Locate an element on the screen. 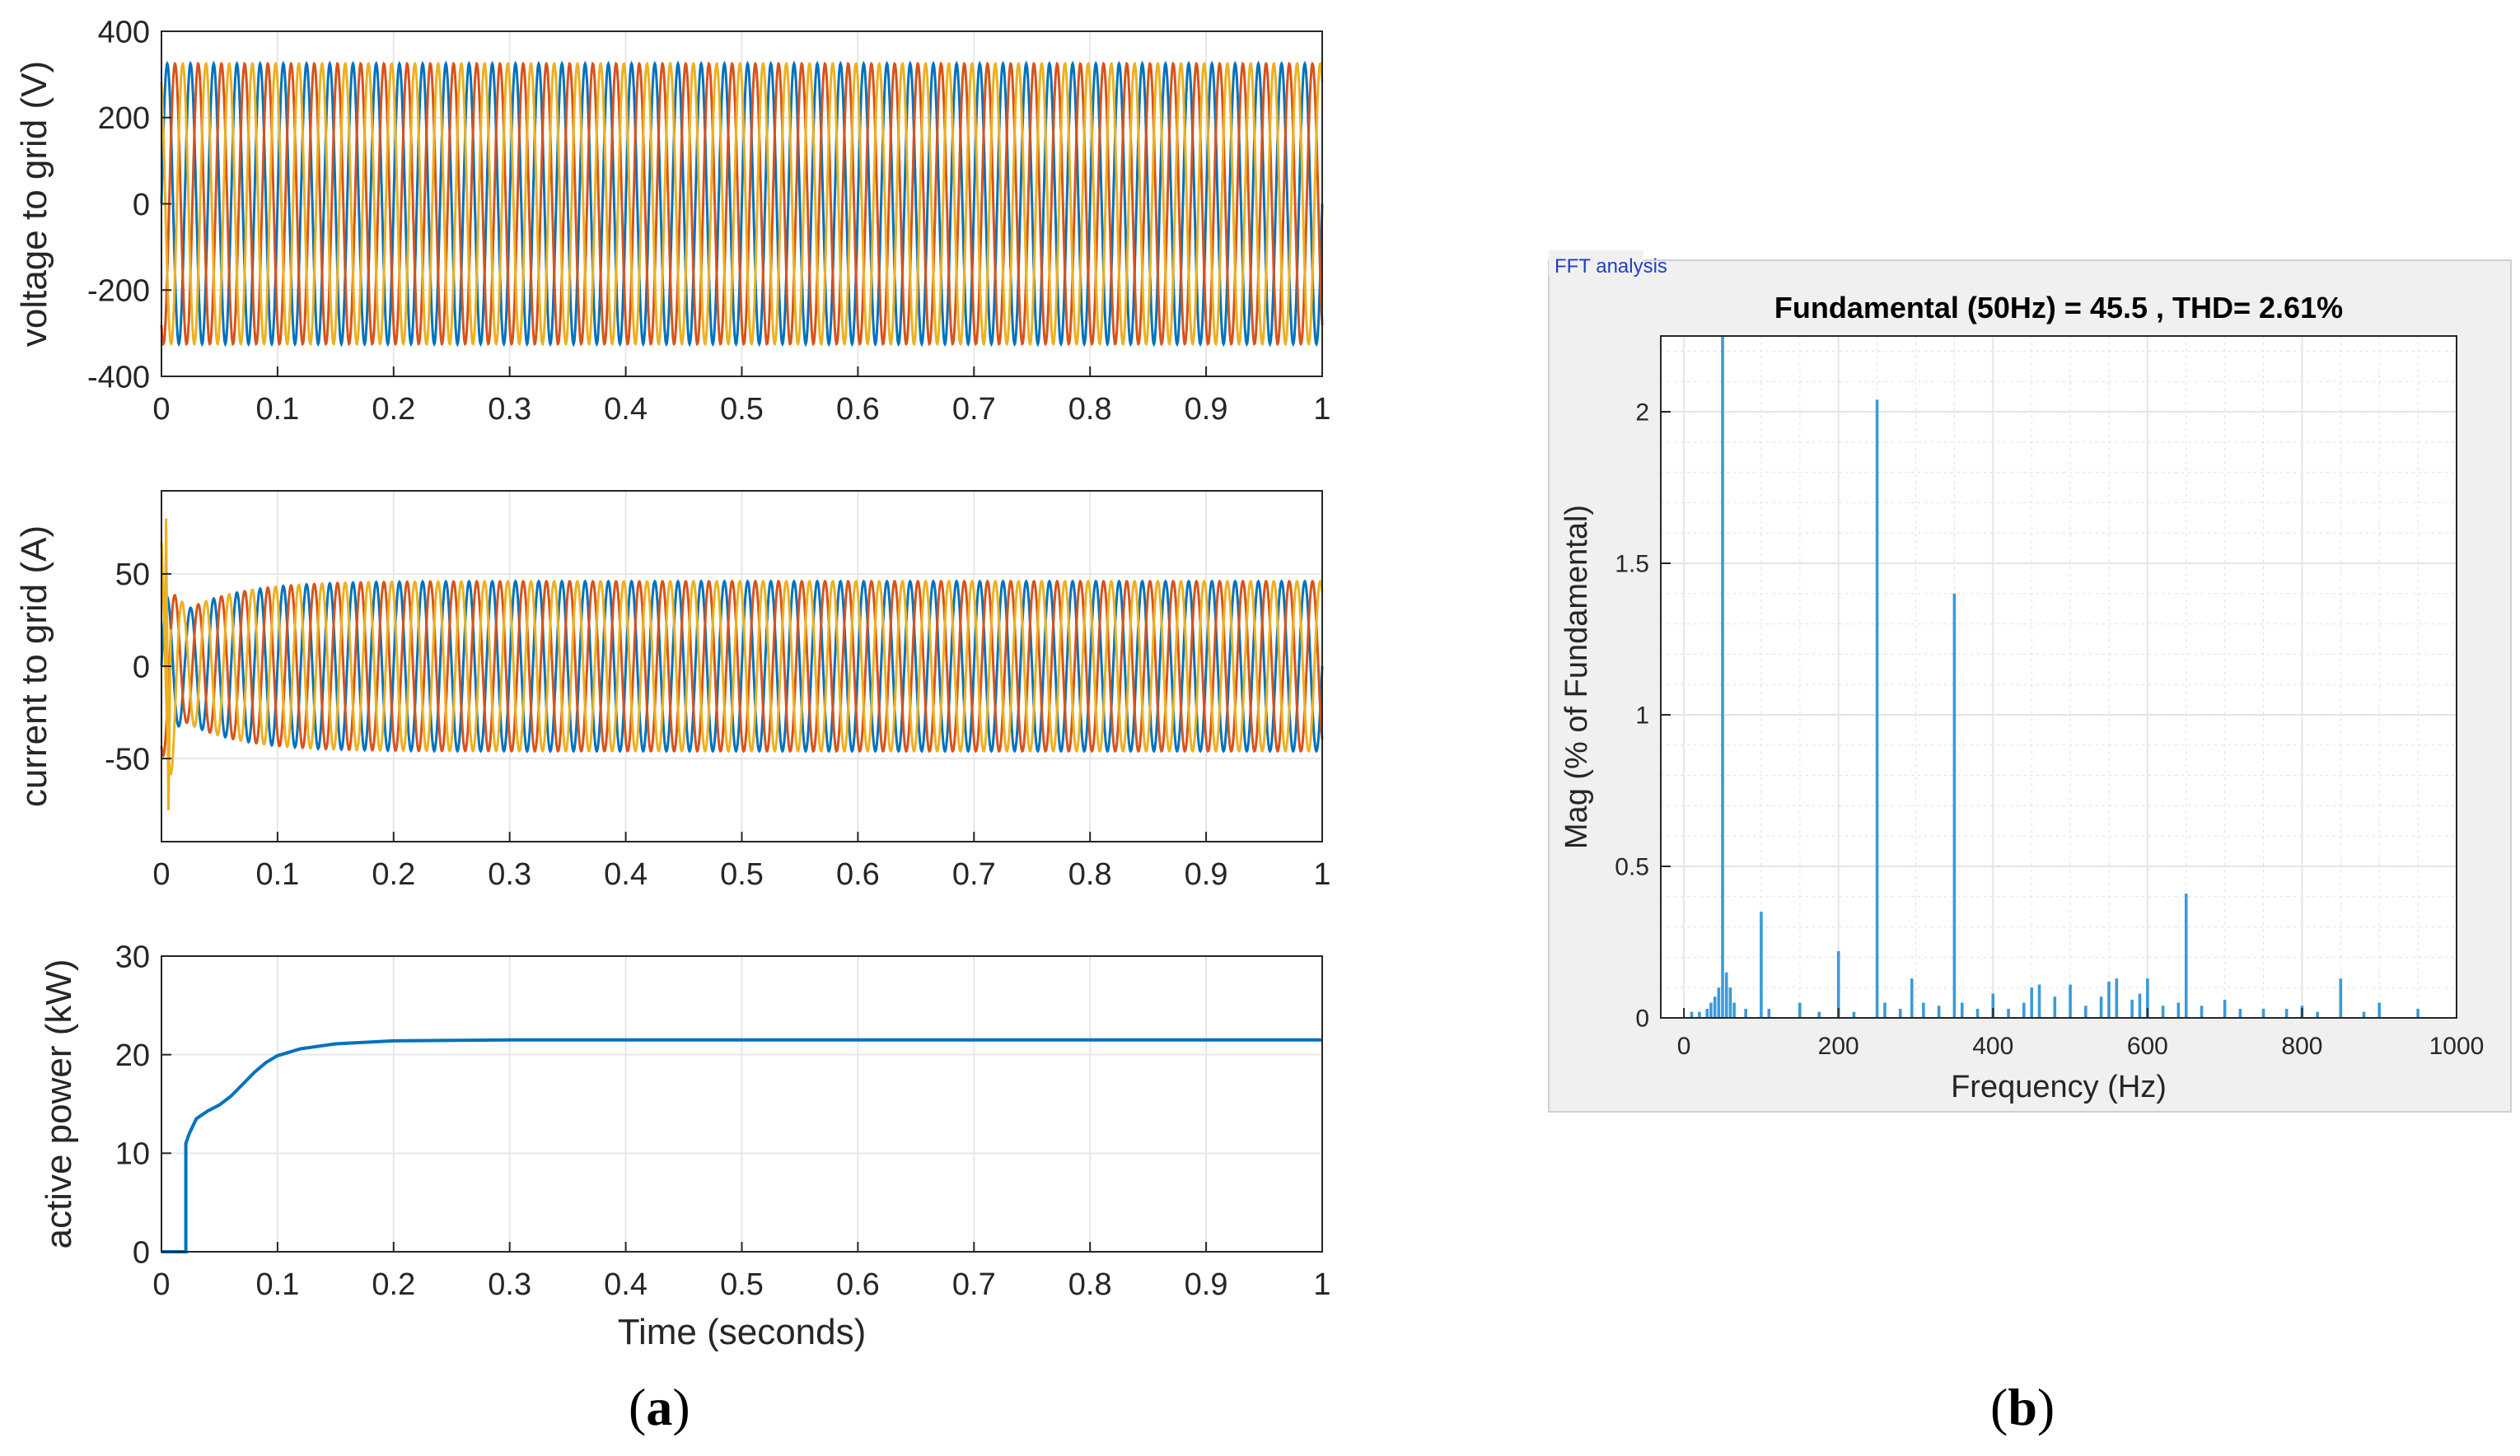 This screenshot has height=1456, width=2520. y-tick-label: 30 is located at coordinates (132, 957).